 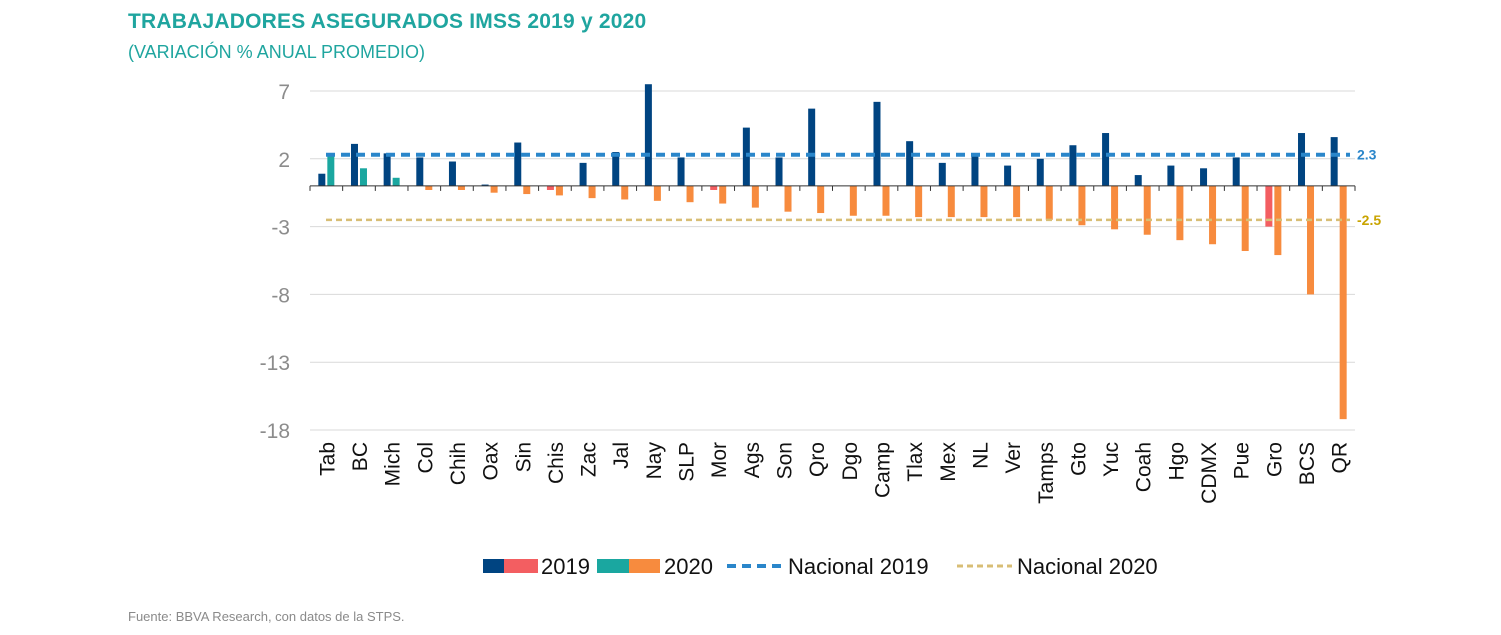 What do you see at coordinates (785, 460) in the screenshot?
I see `x-tick-label: Son` at bounding box center [785, 460].